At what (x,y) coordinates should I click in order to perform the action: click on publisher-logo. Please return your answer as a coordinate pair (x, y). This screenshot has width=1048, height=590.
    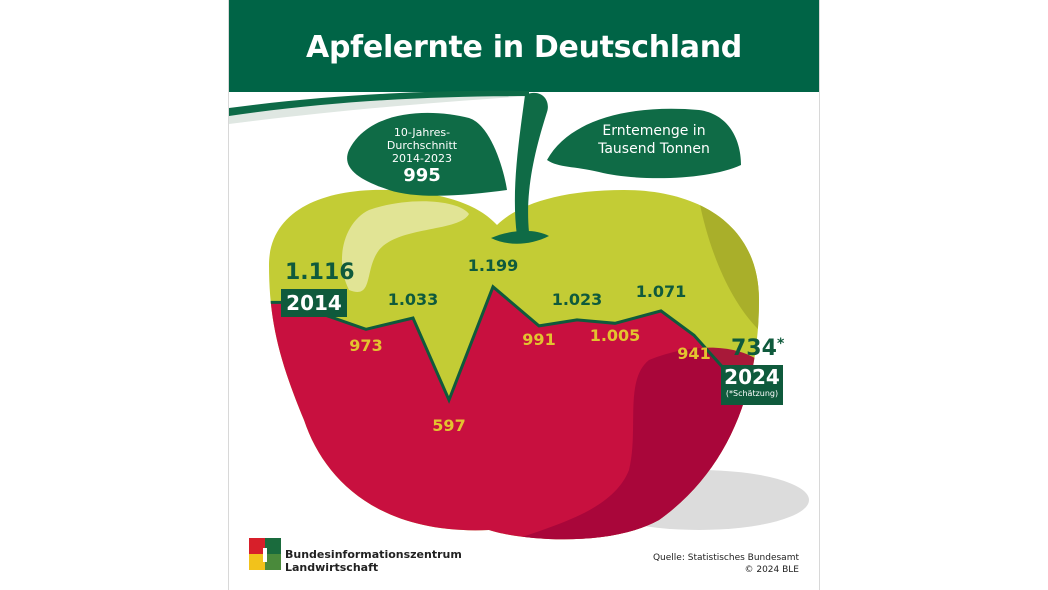
    Looking at the image, I should click on (265, 554).